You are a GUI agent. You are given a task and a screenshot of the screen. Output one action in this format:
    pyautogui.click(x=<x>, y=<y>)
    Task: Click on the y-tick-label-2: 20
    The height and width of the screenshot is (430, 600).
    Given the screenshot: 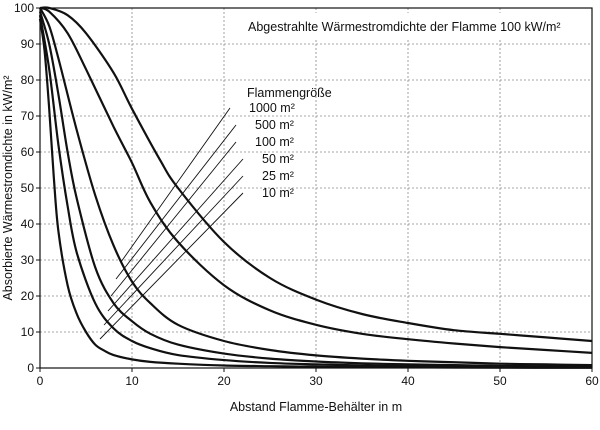 What is the action you would take?
    pyautogui.click(x=28, y=296)
    